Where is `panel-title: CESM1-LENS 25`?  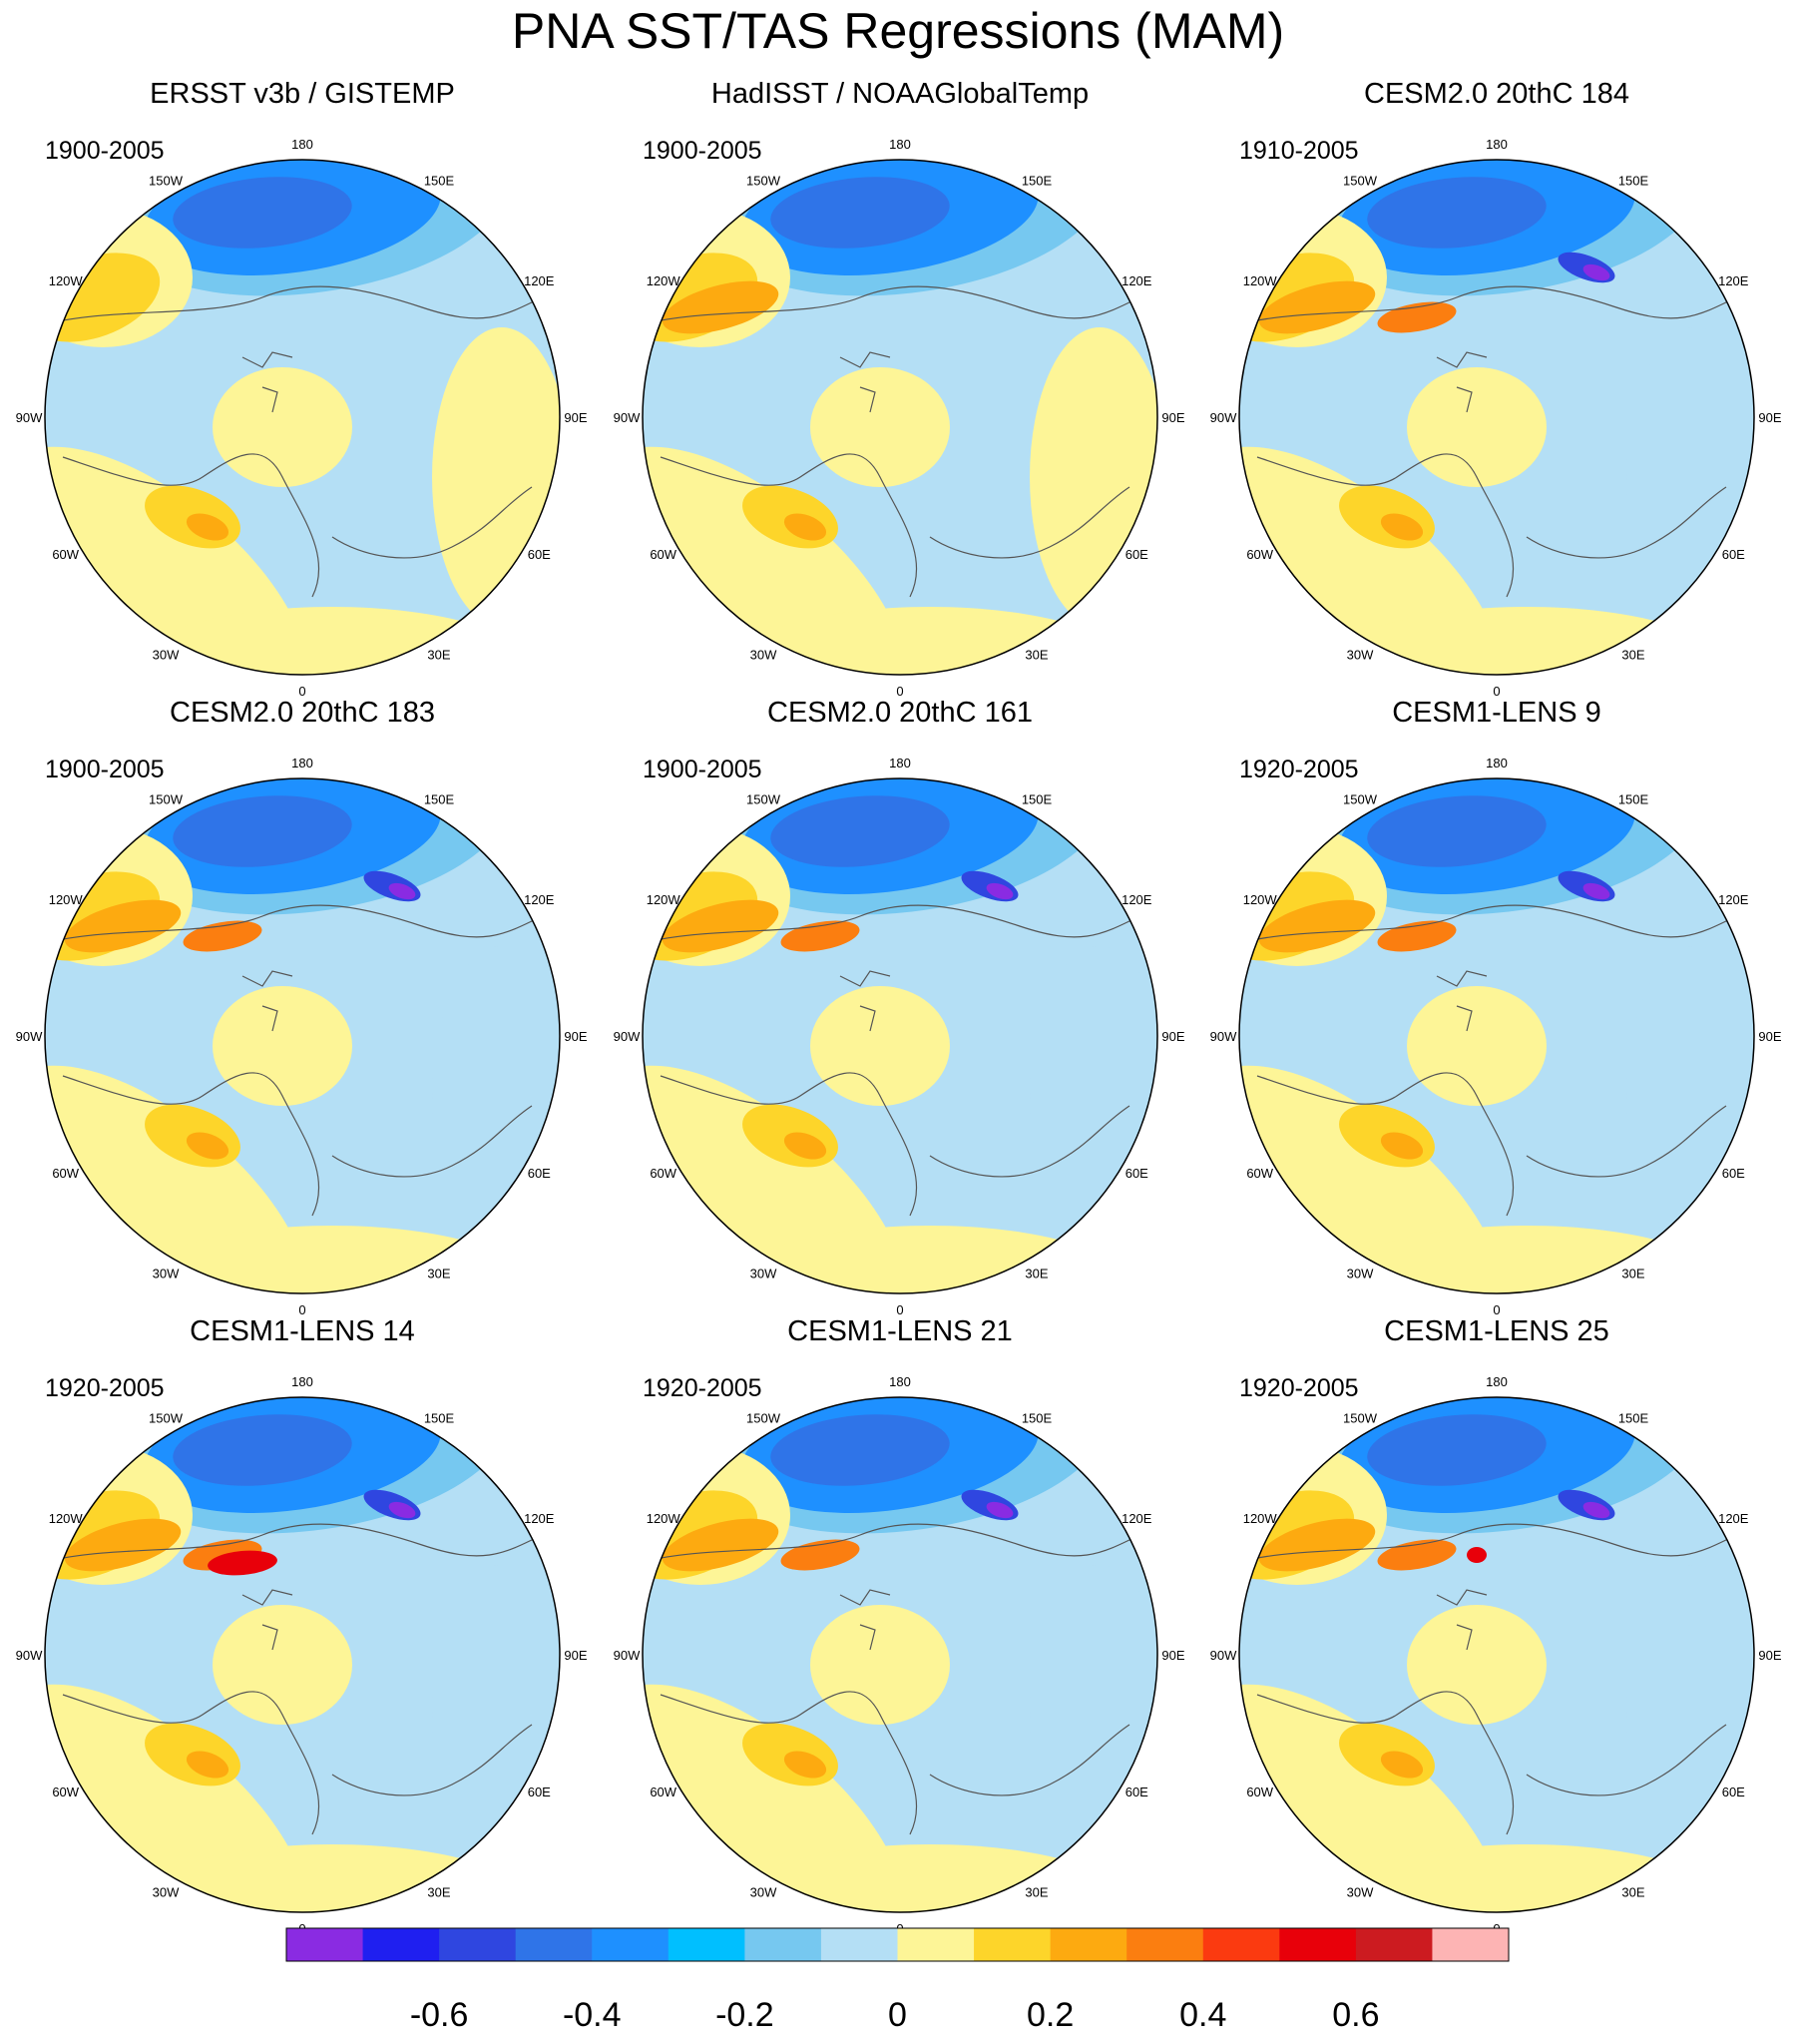 panel-title: CESM1-LENS 25 is located at coordinates (1496, 1331).